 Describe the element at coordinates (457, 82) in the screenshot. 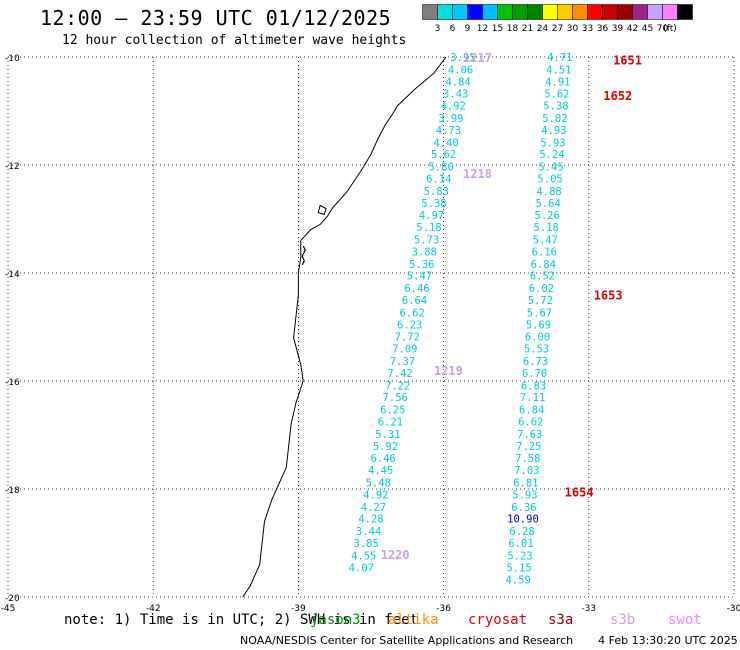

I see `wave-height-value: 4.84` at that location.